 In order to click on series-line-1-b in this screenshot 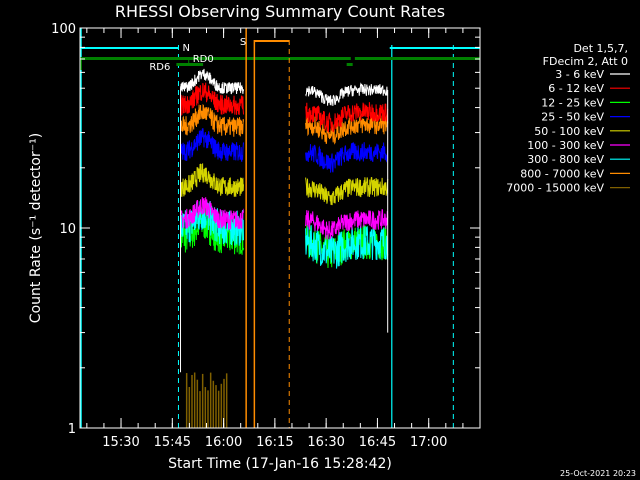, I will do `click(347, 117)`.